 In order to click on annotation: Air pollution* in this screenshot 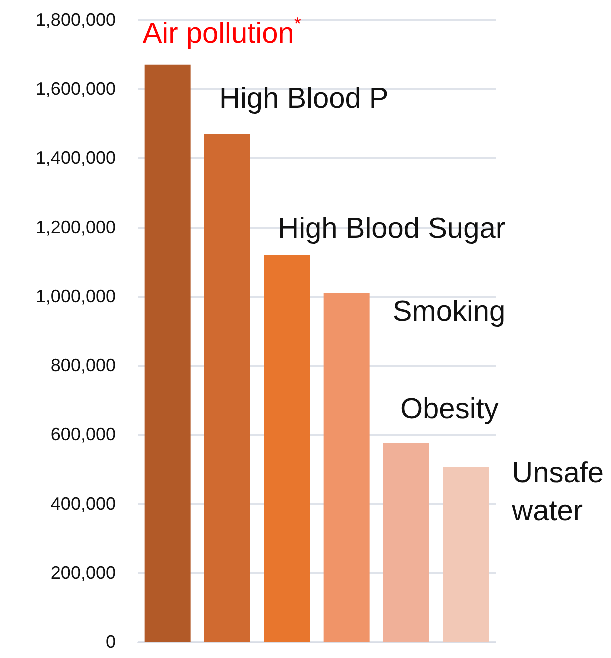, I will do `click(222, 32)`.